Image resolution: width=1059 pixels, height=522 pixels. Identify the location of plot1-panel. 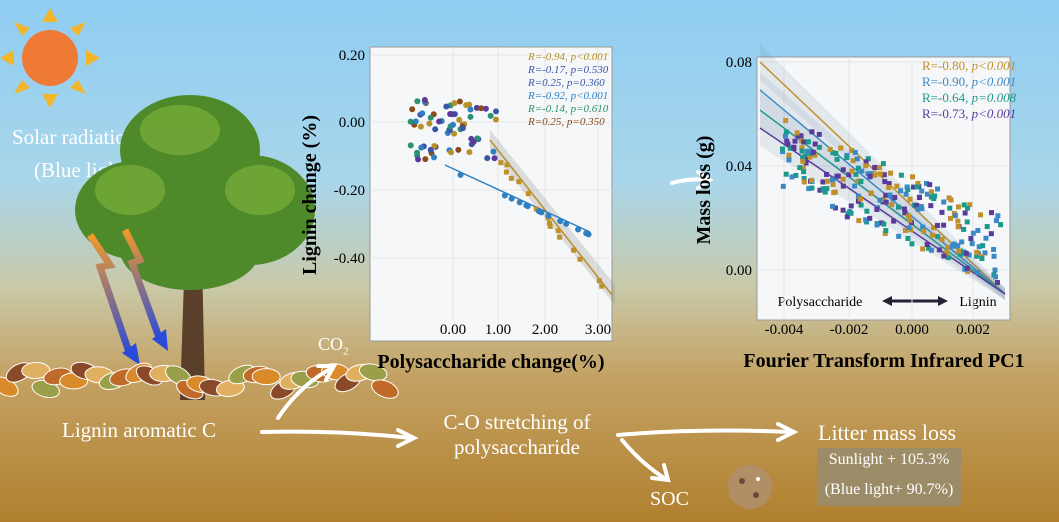
(491, 194).